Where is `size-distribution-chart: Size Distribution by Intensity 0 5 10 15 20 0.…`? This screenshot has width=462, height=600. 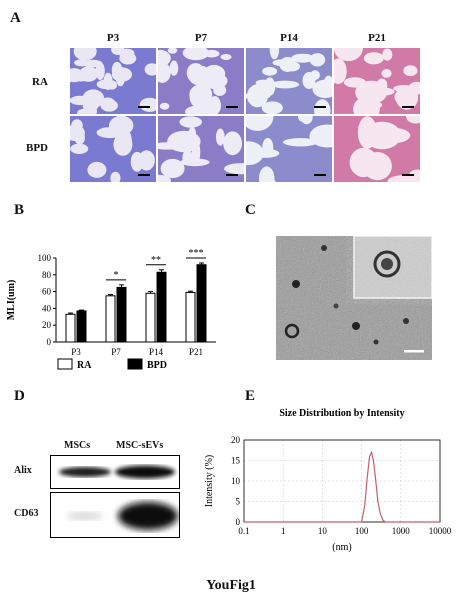 size-distribution-chart: Size Distribution by Intensity 0 5 10 15 20 0.… is located at coordinates (328, 480).